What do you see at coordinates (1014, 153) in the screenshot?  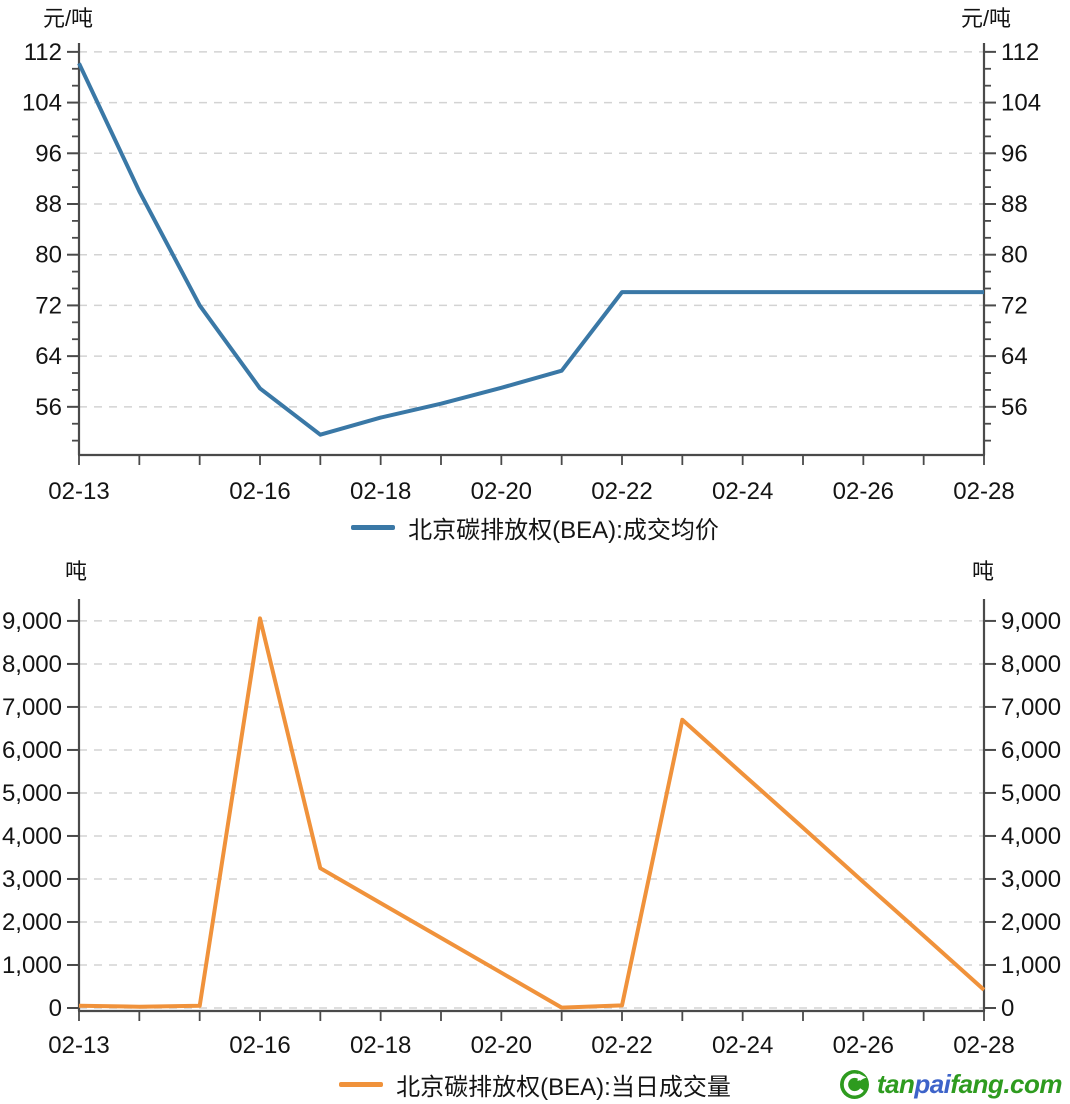 I see `y-axis-label-right: 96` at bounding box center [1014, 153].